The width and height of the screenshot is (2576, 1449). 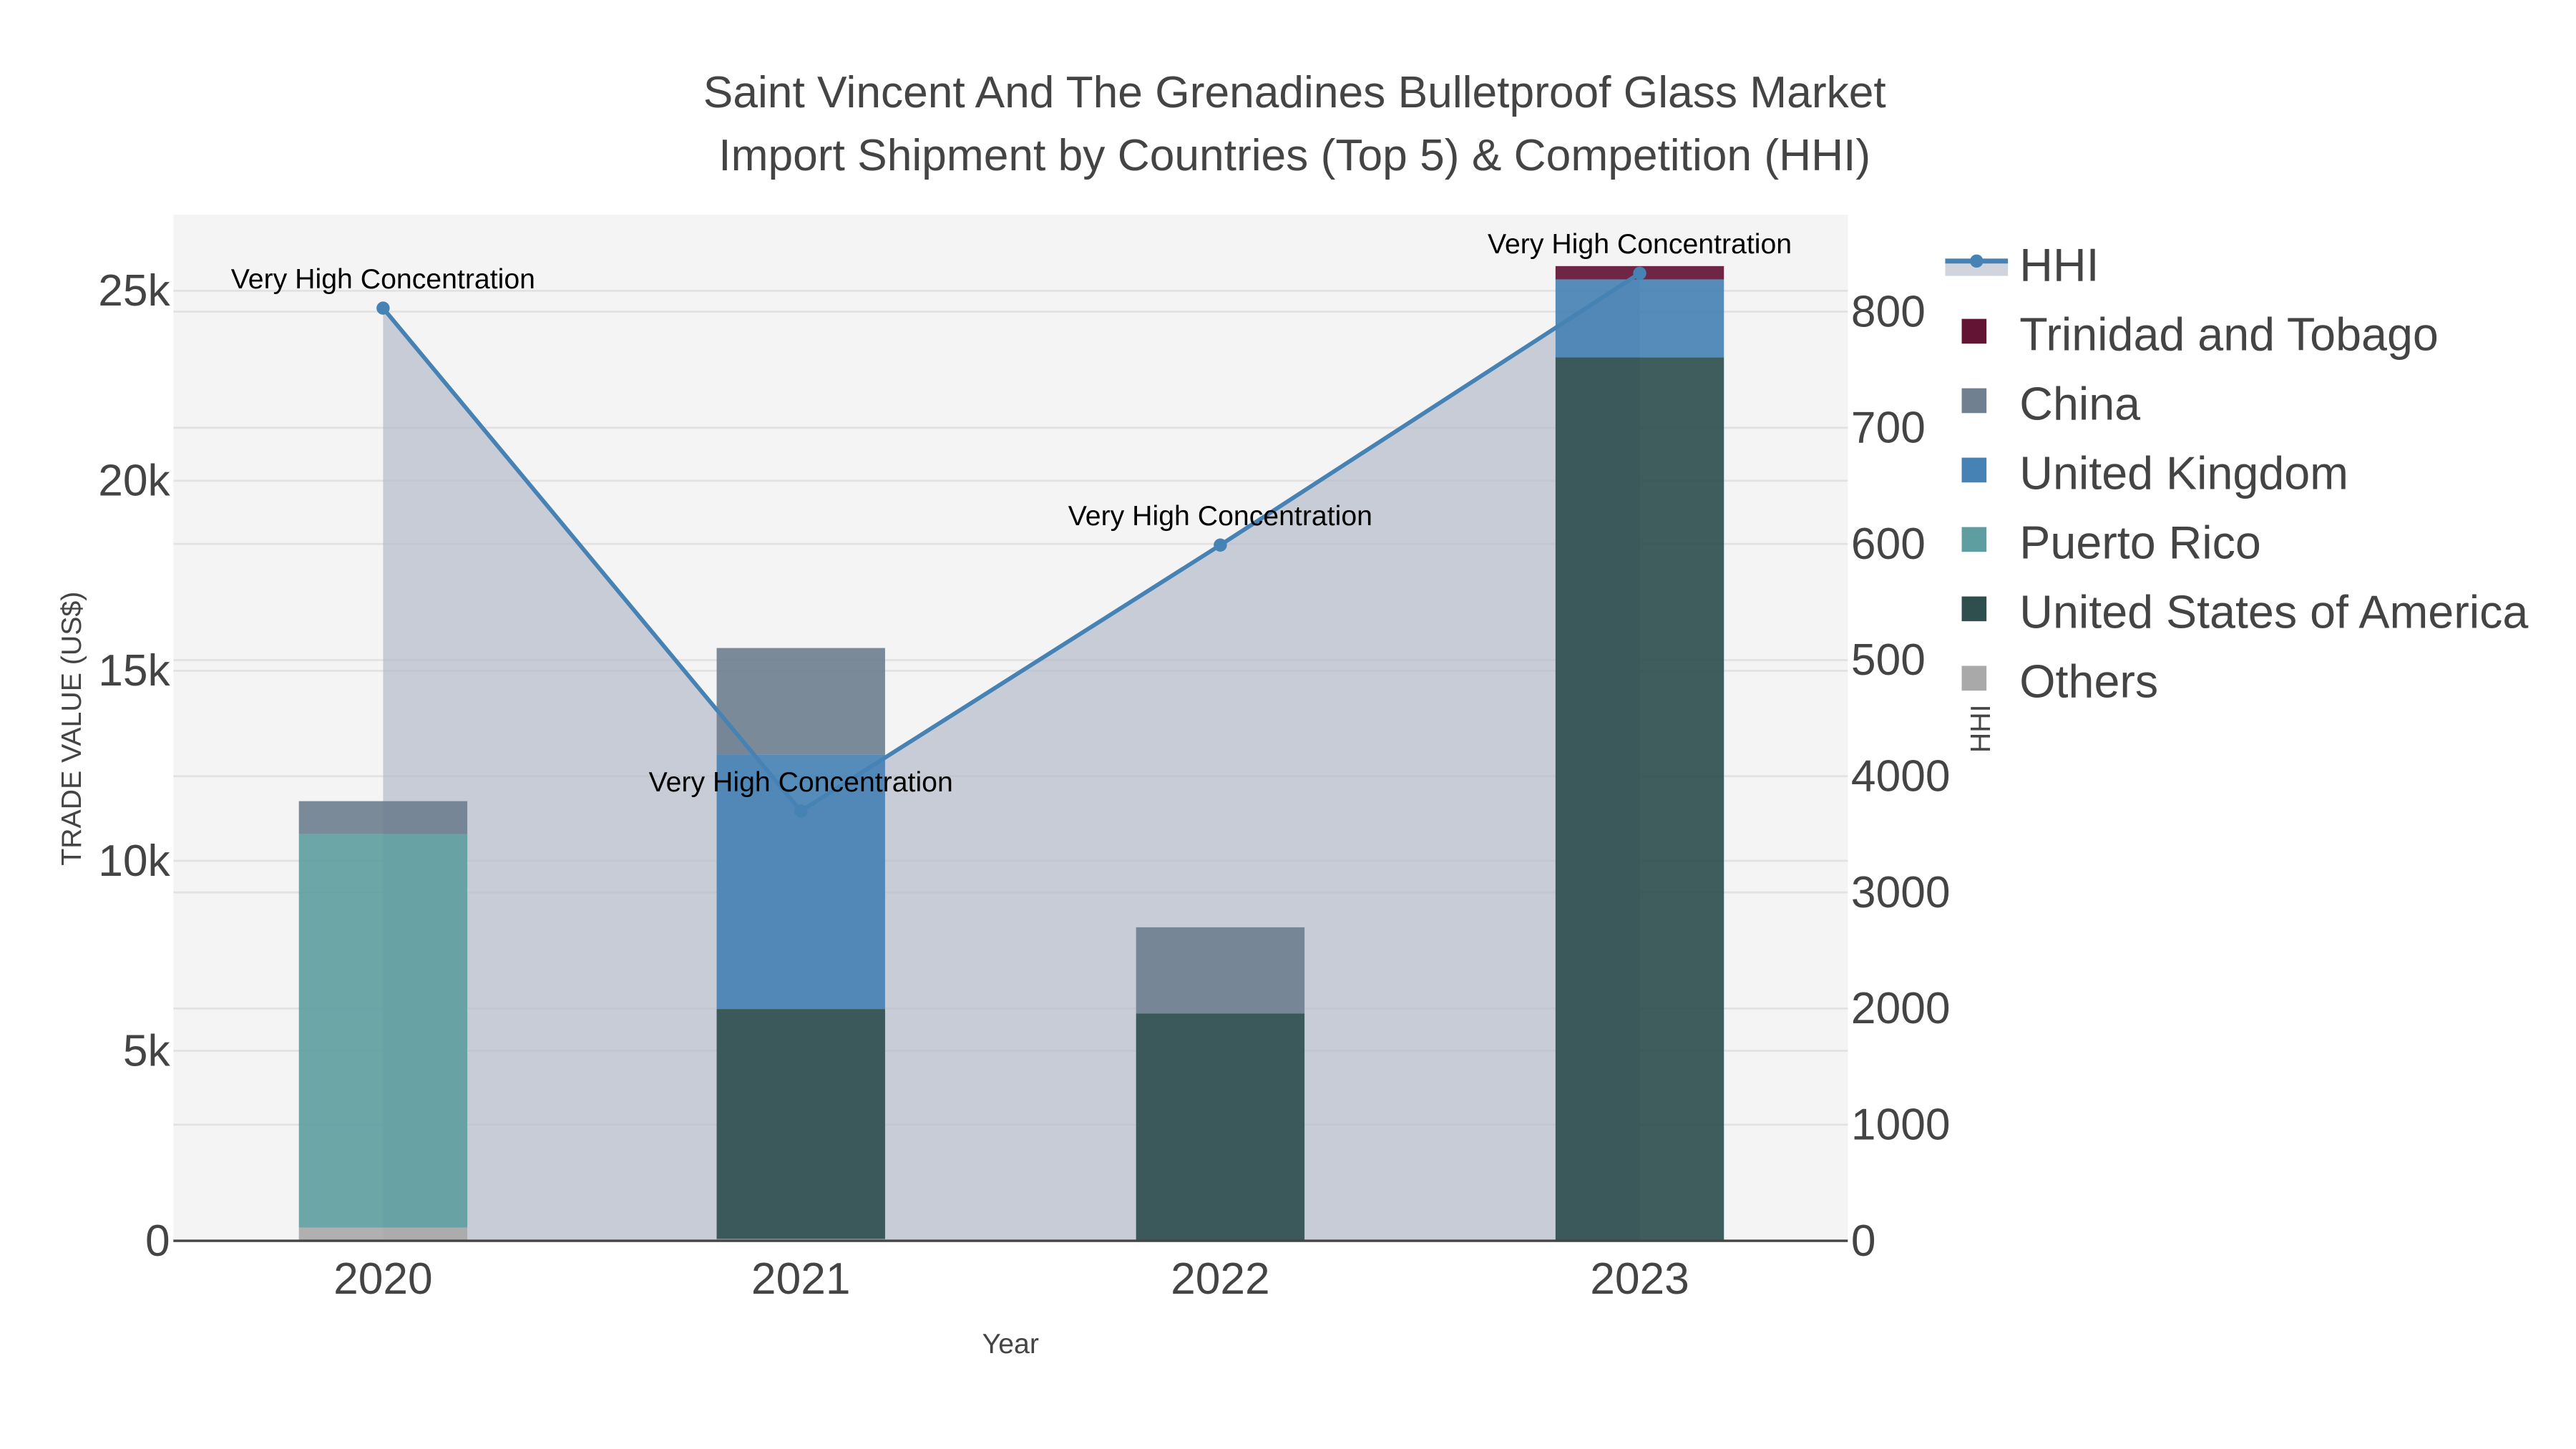 What do you see at coordinates (801, 1279) in the screenshot?
I see `svg-text: 2021` at bounding box center [801, 1279].